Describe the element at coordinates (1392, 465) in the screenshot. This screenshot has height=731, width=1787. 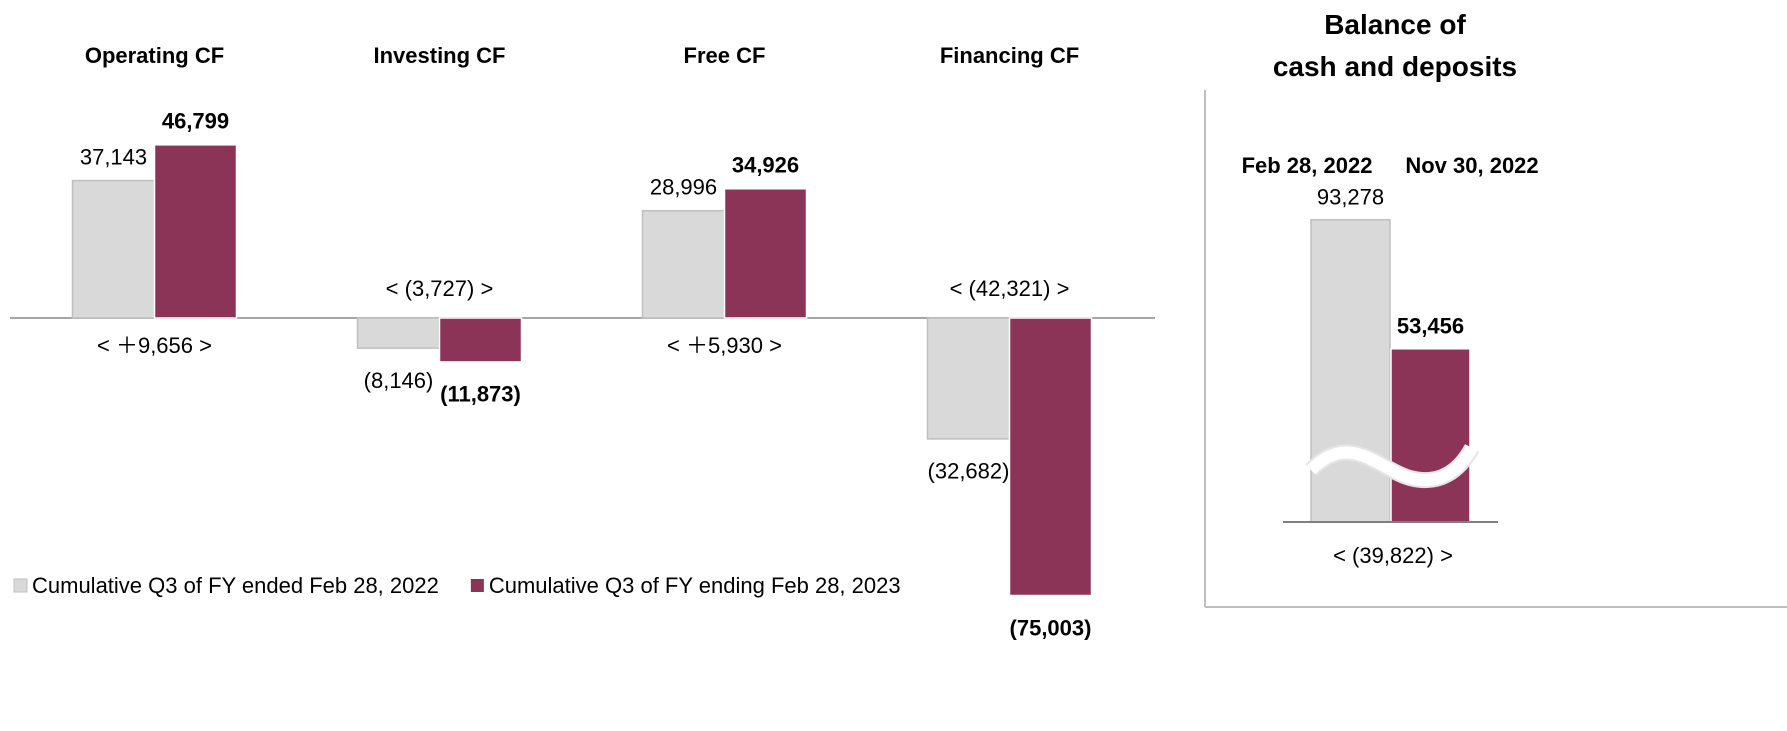
I see `axis-break` at that location.